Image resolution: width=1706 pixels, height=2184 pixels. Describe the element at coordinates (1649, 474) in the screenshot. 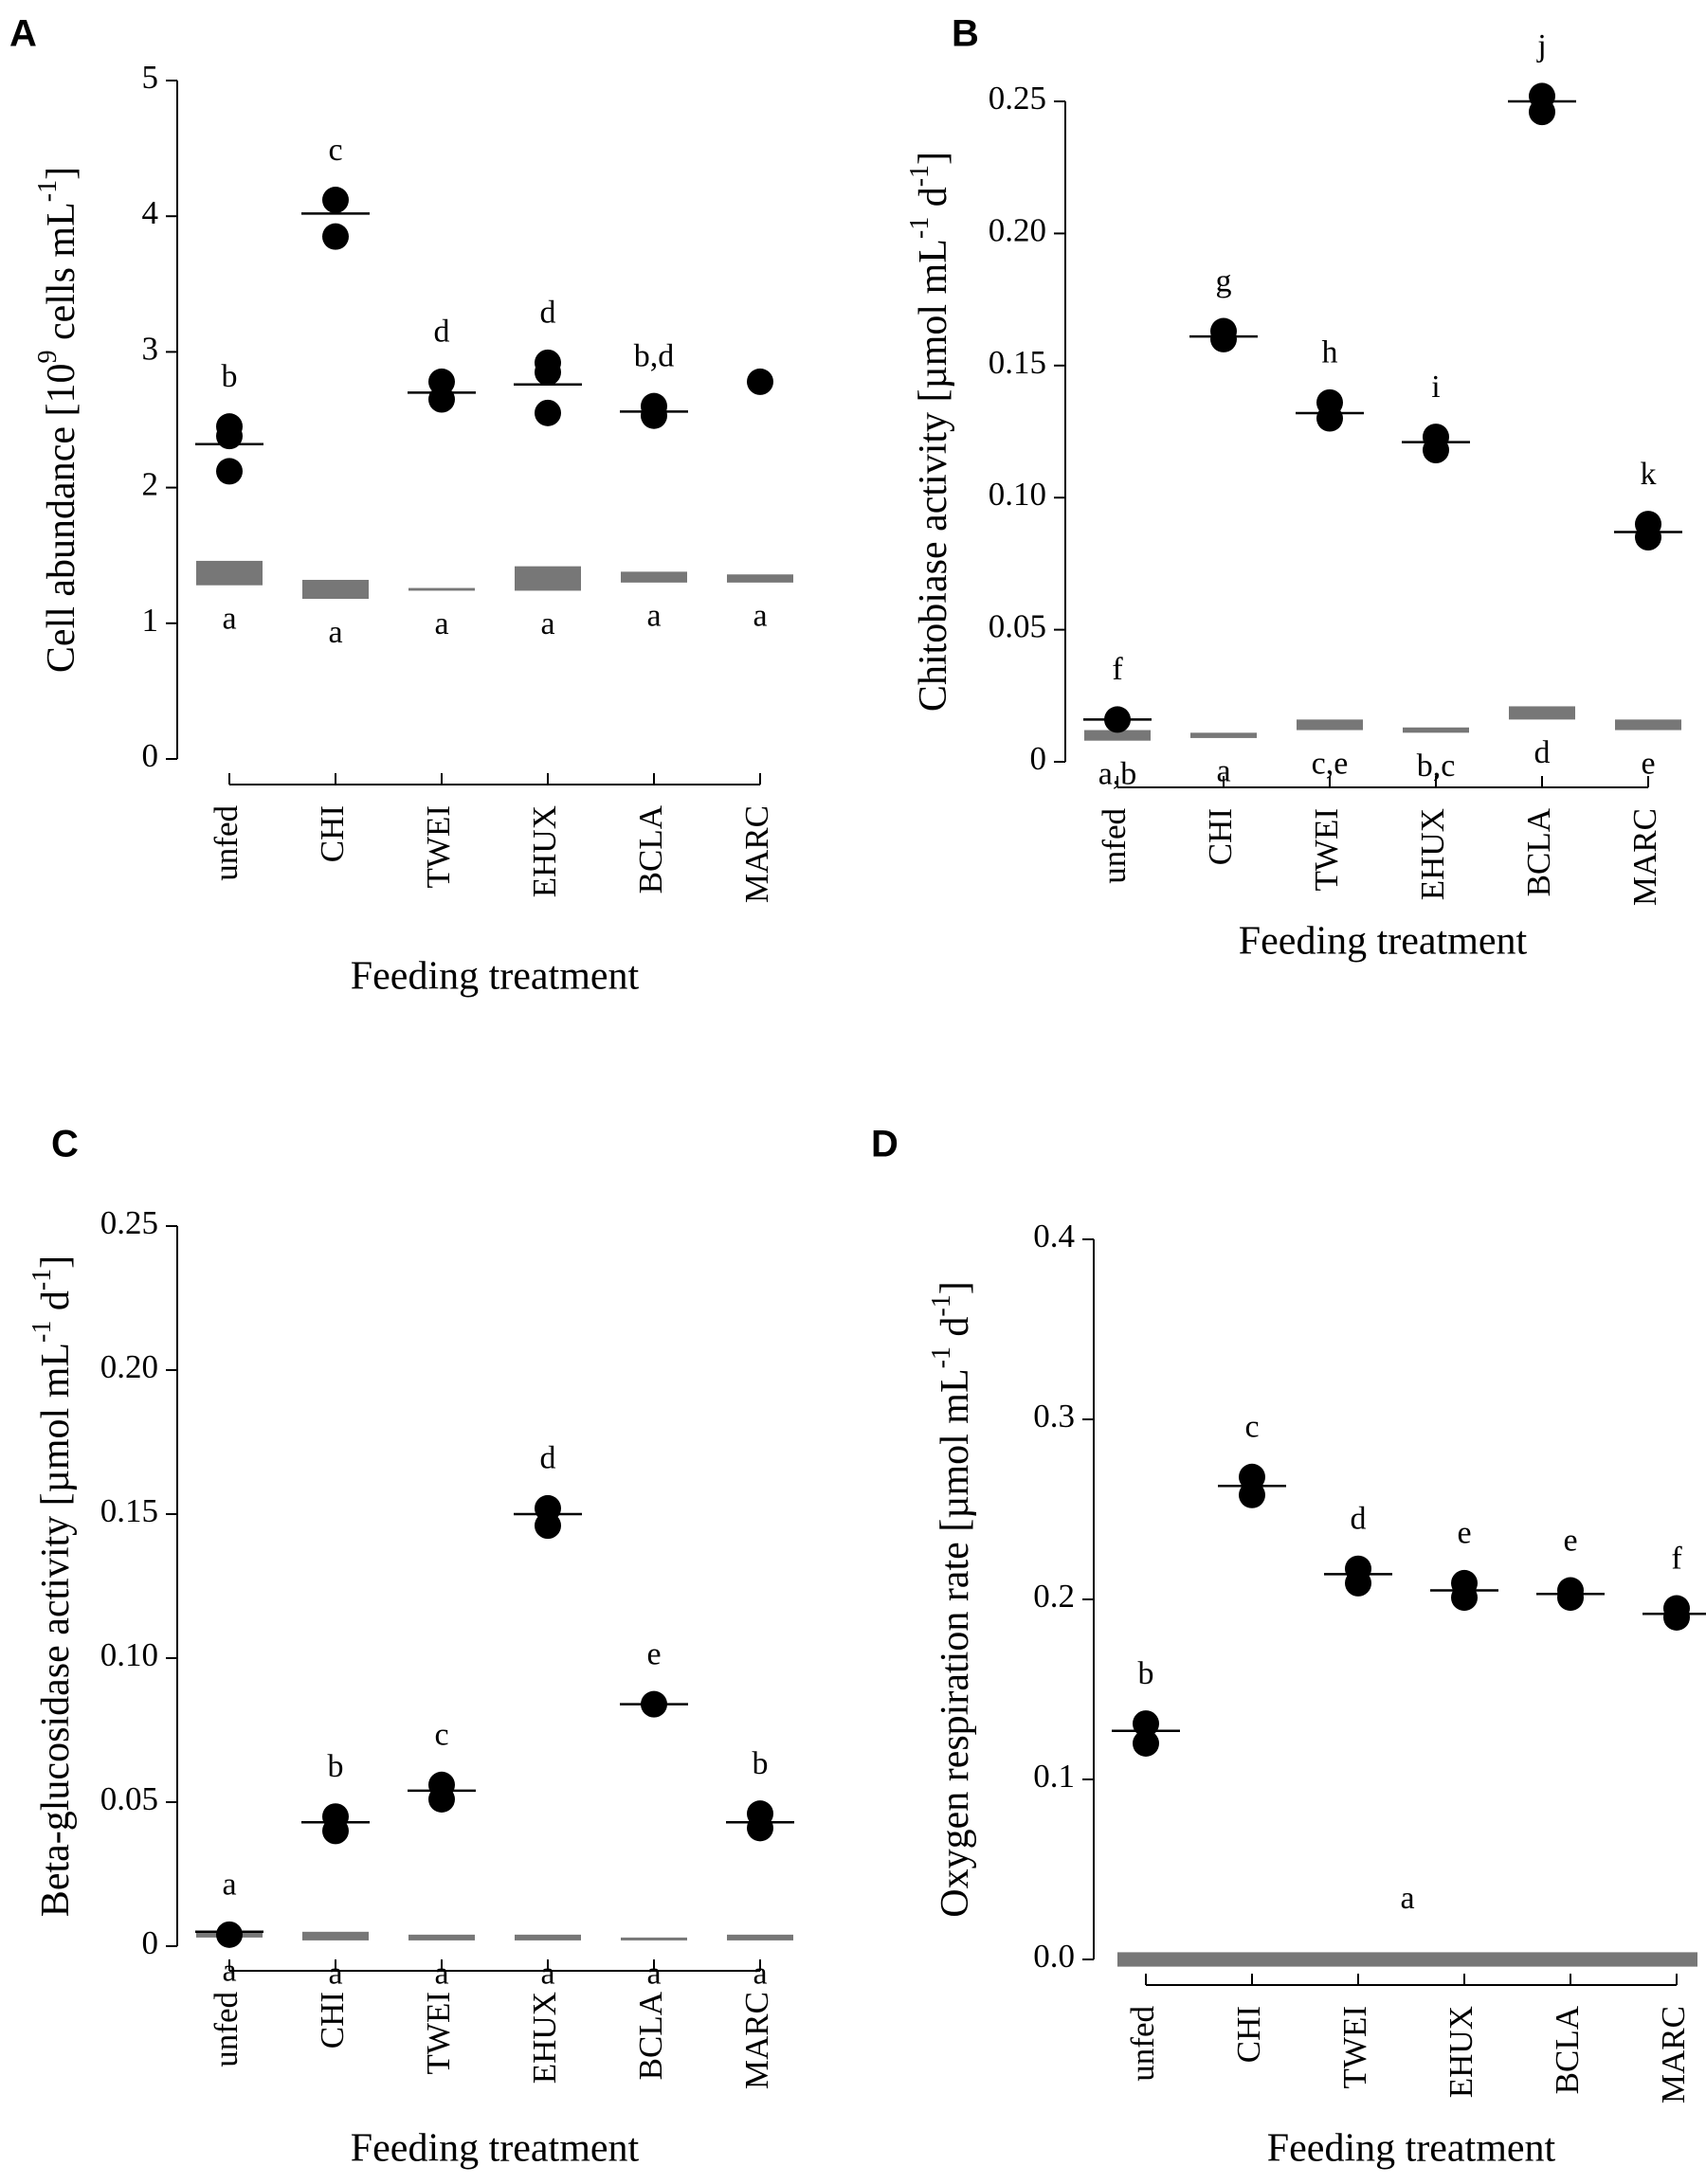

I see `fed-letter: k` at that location.